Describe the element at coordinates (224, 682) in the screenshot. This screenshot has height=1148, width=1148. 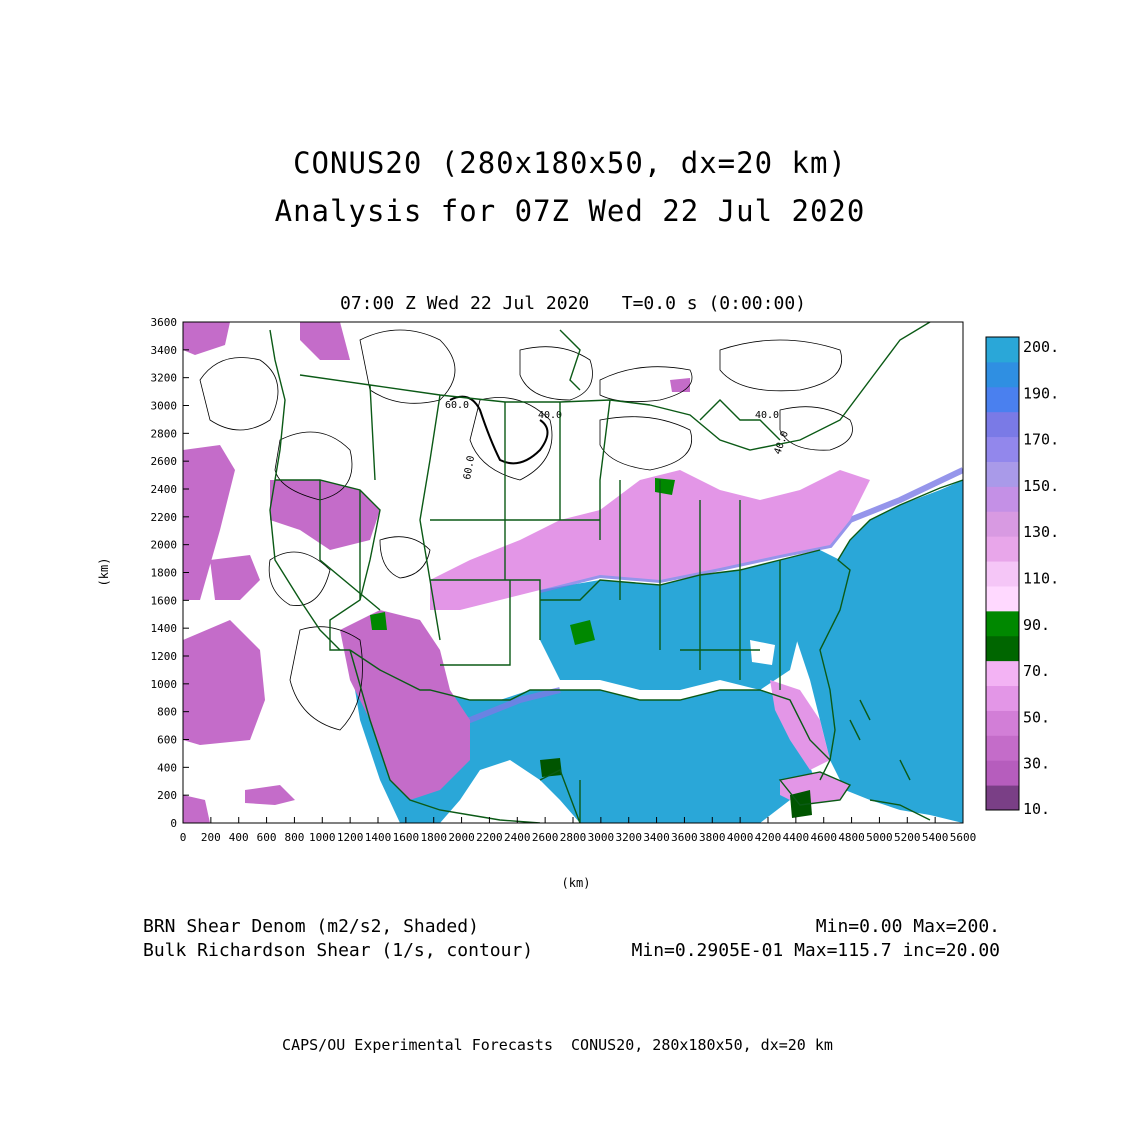
I see `magenta-patch-pacific` at that location.